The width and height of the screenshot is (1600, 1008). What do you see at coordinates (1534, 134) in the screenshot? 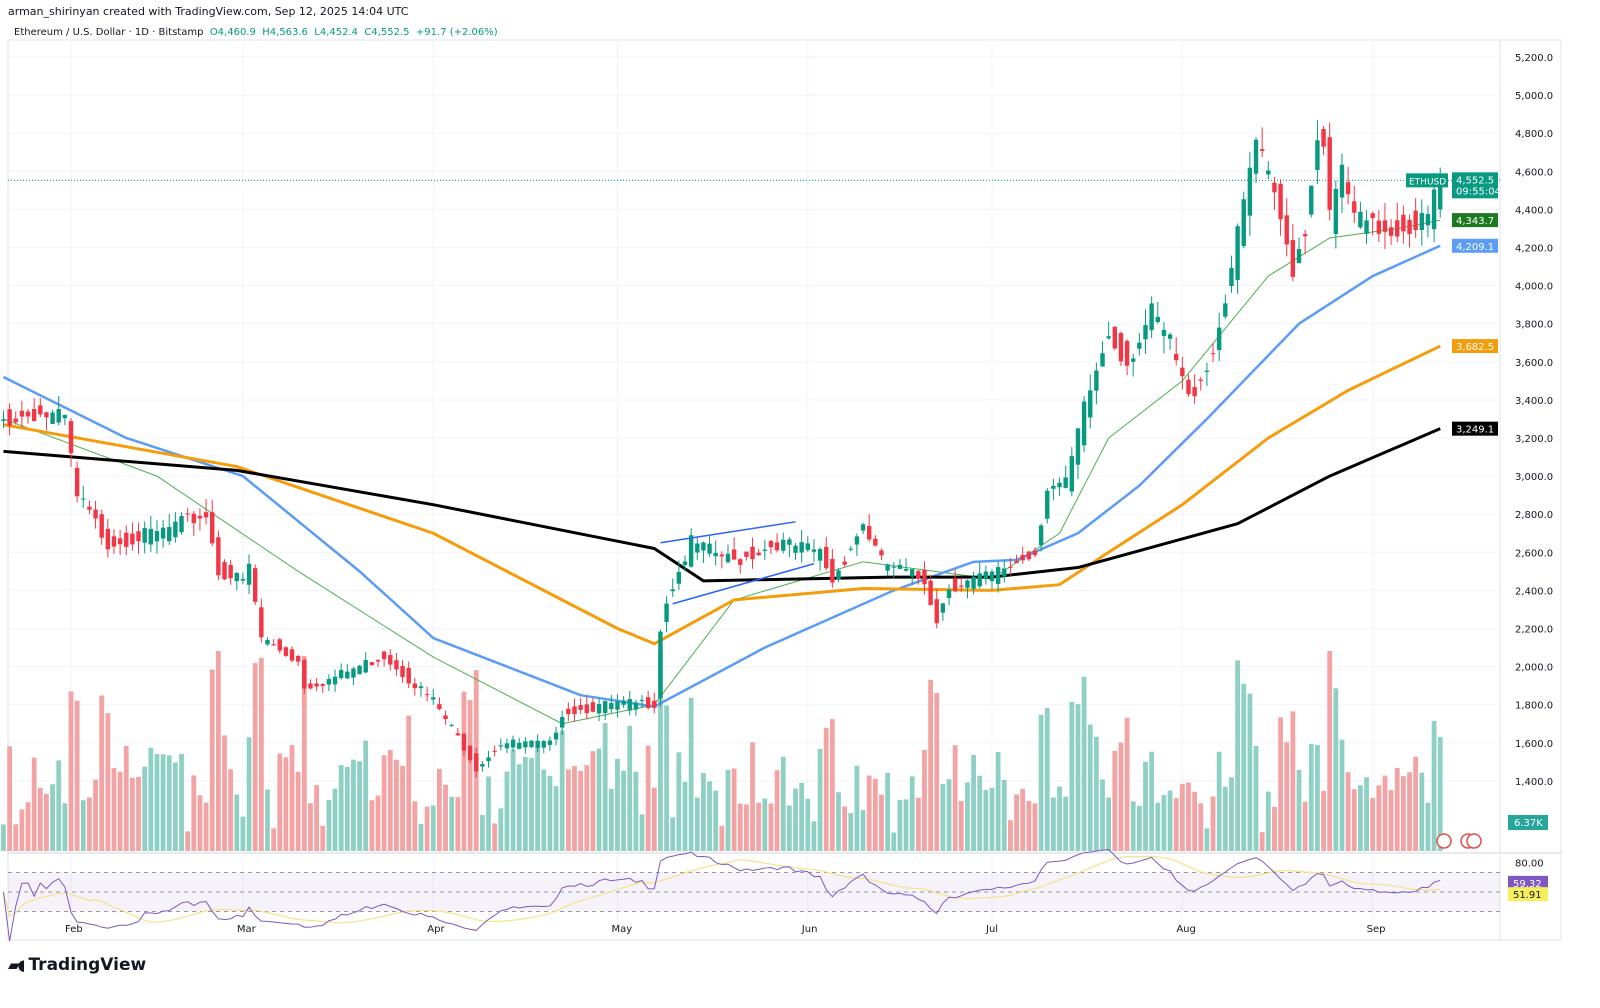
I see `y-tick-label: 4,800.0` at bounding box center [1534, 134].